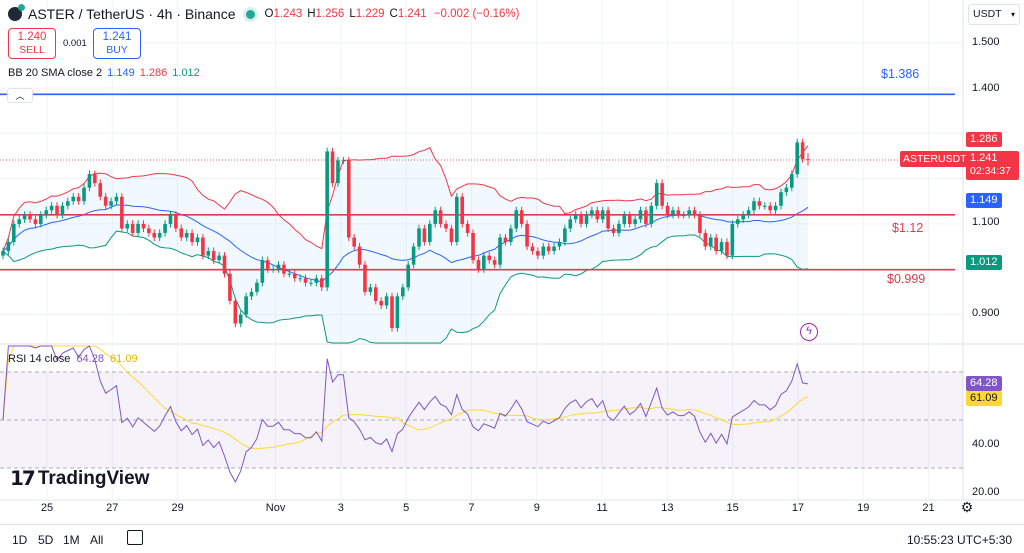 The height and width of the screenshot is (553, 1024). What do you see at coordinates (928, 508) in the screenshot?
I see `time-tick: 21` at bounding box center [928, 508].